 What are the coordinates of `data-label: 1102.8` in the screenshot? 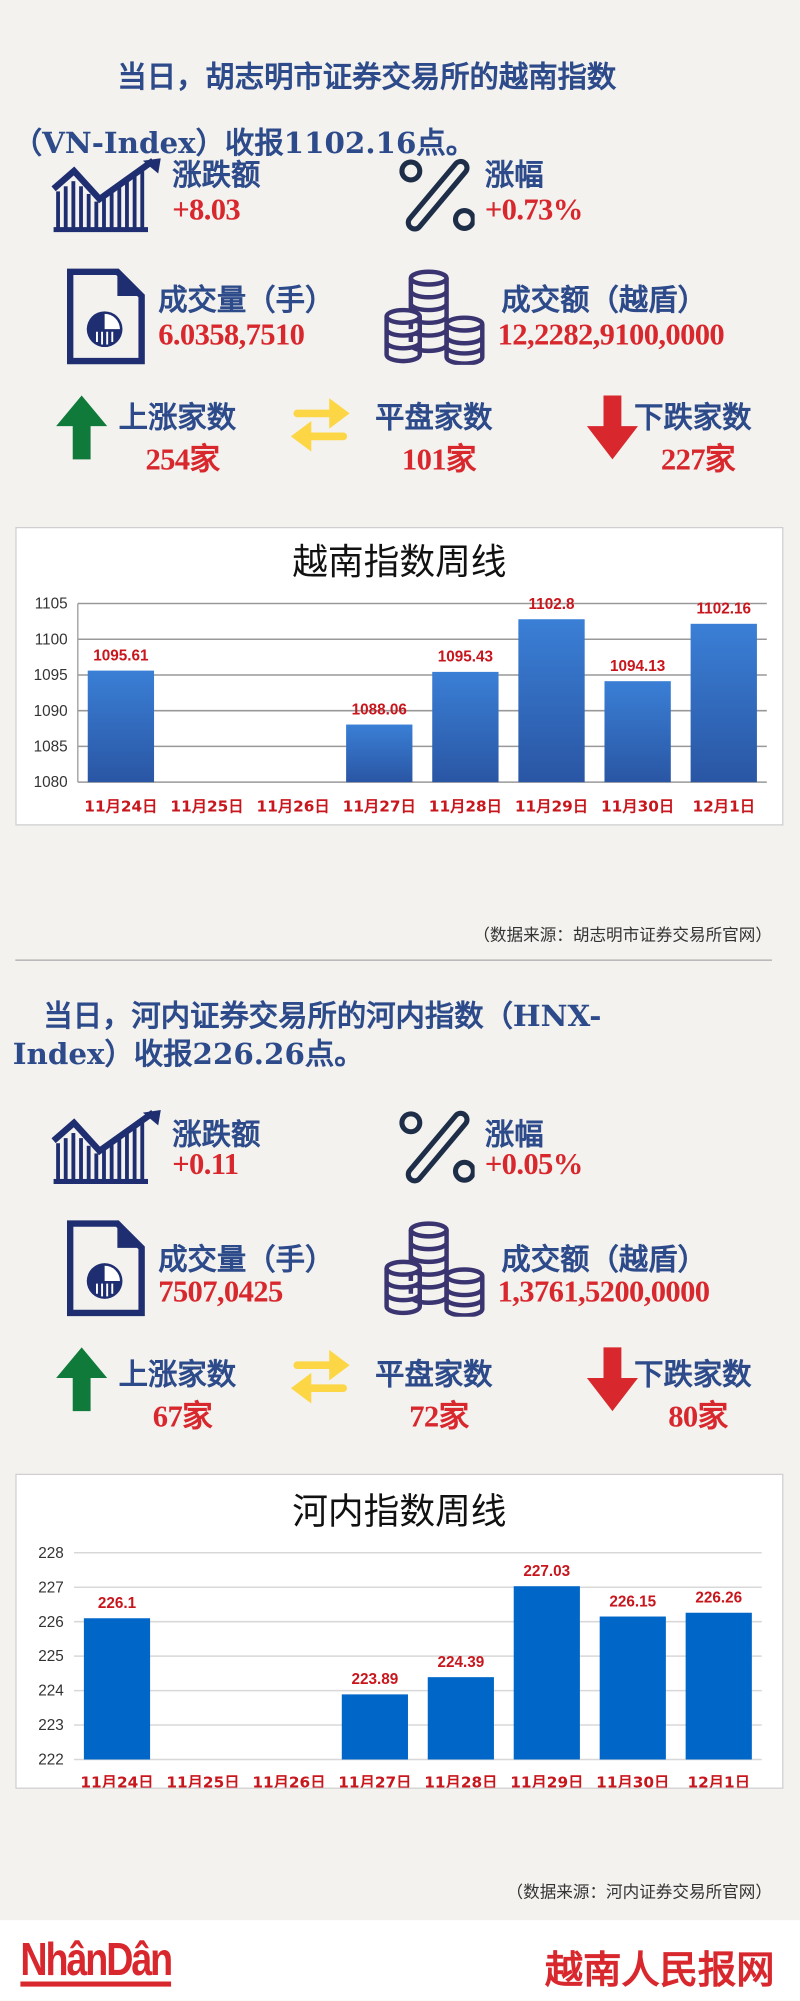 It's located at (552, 604).